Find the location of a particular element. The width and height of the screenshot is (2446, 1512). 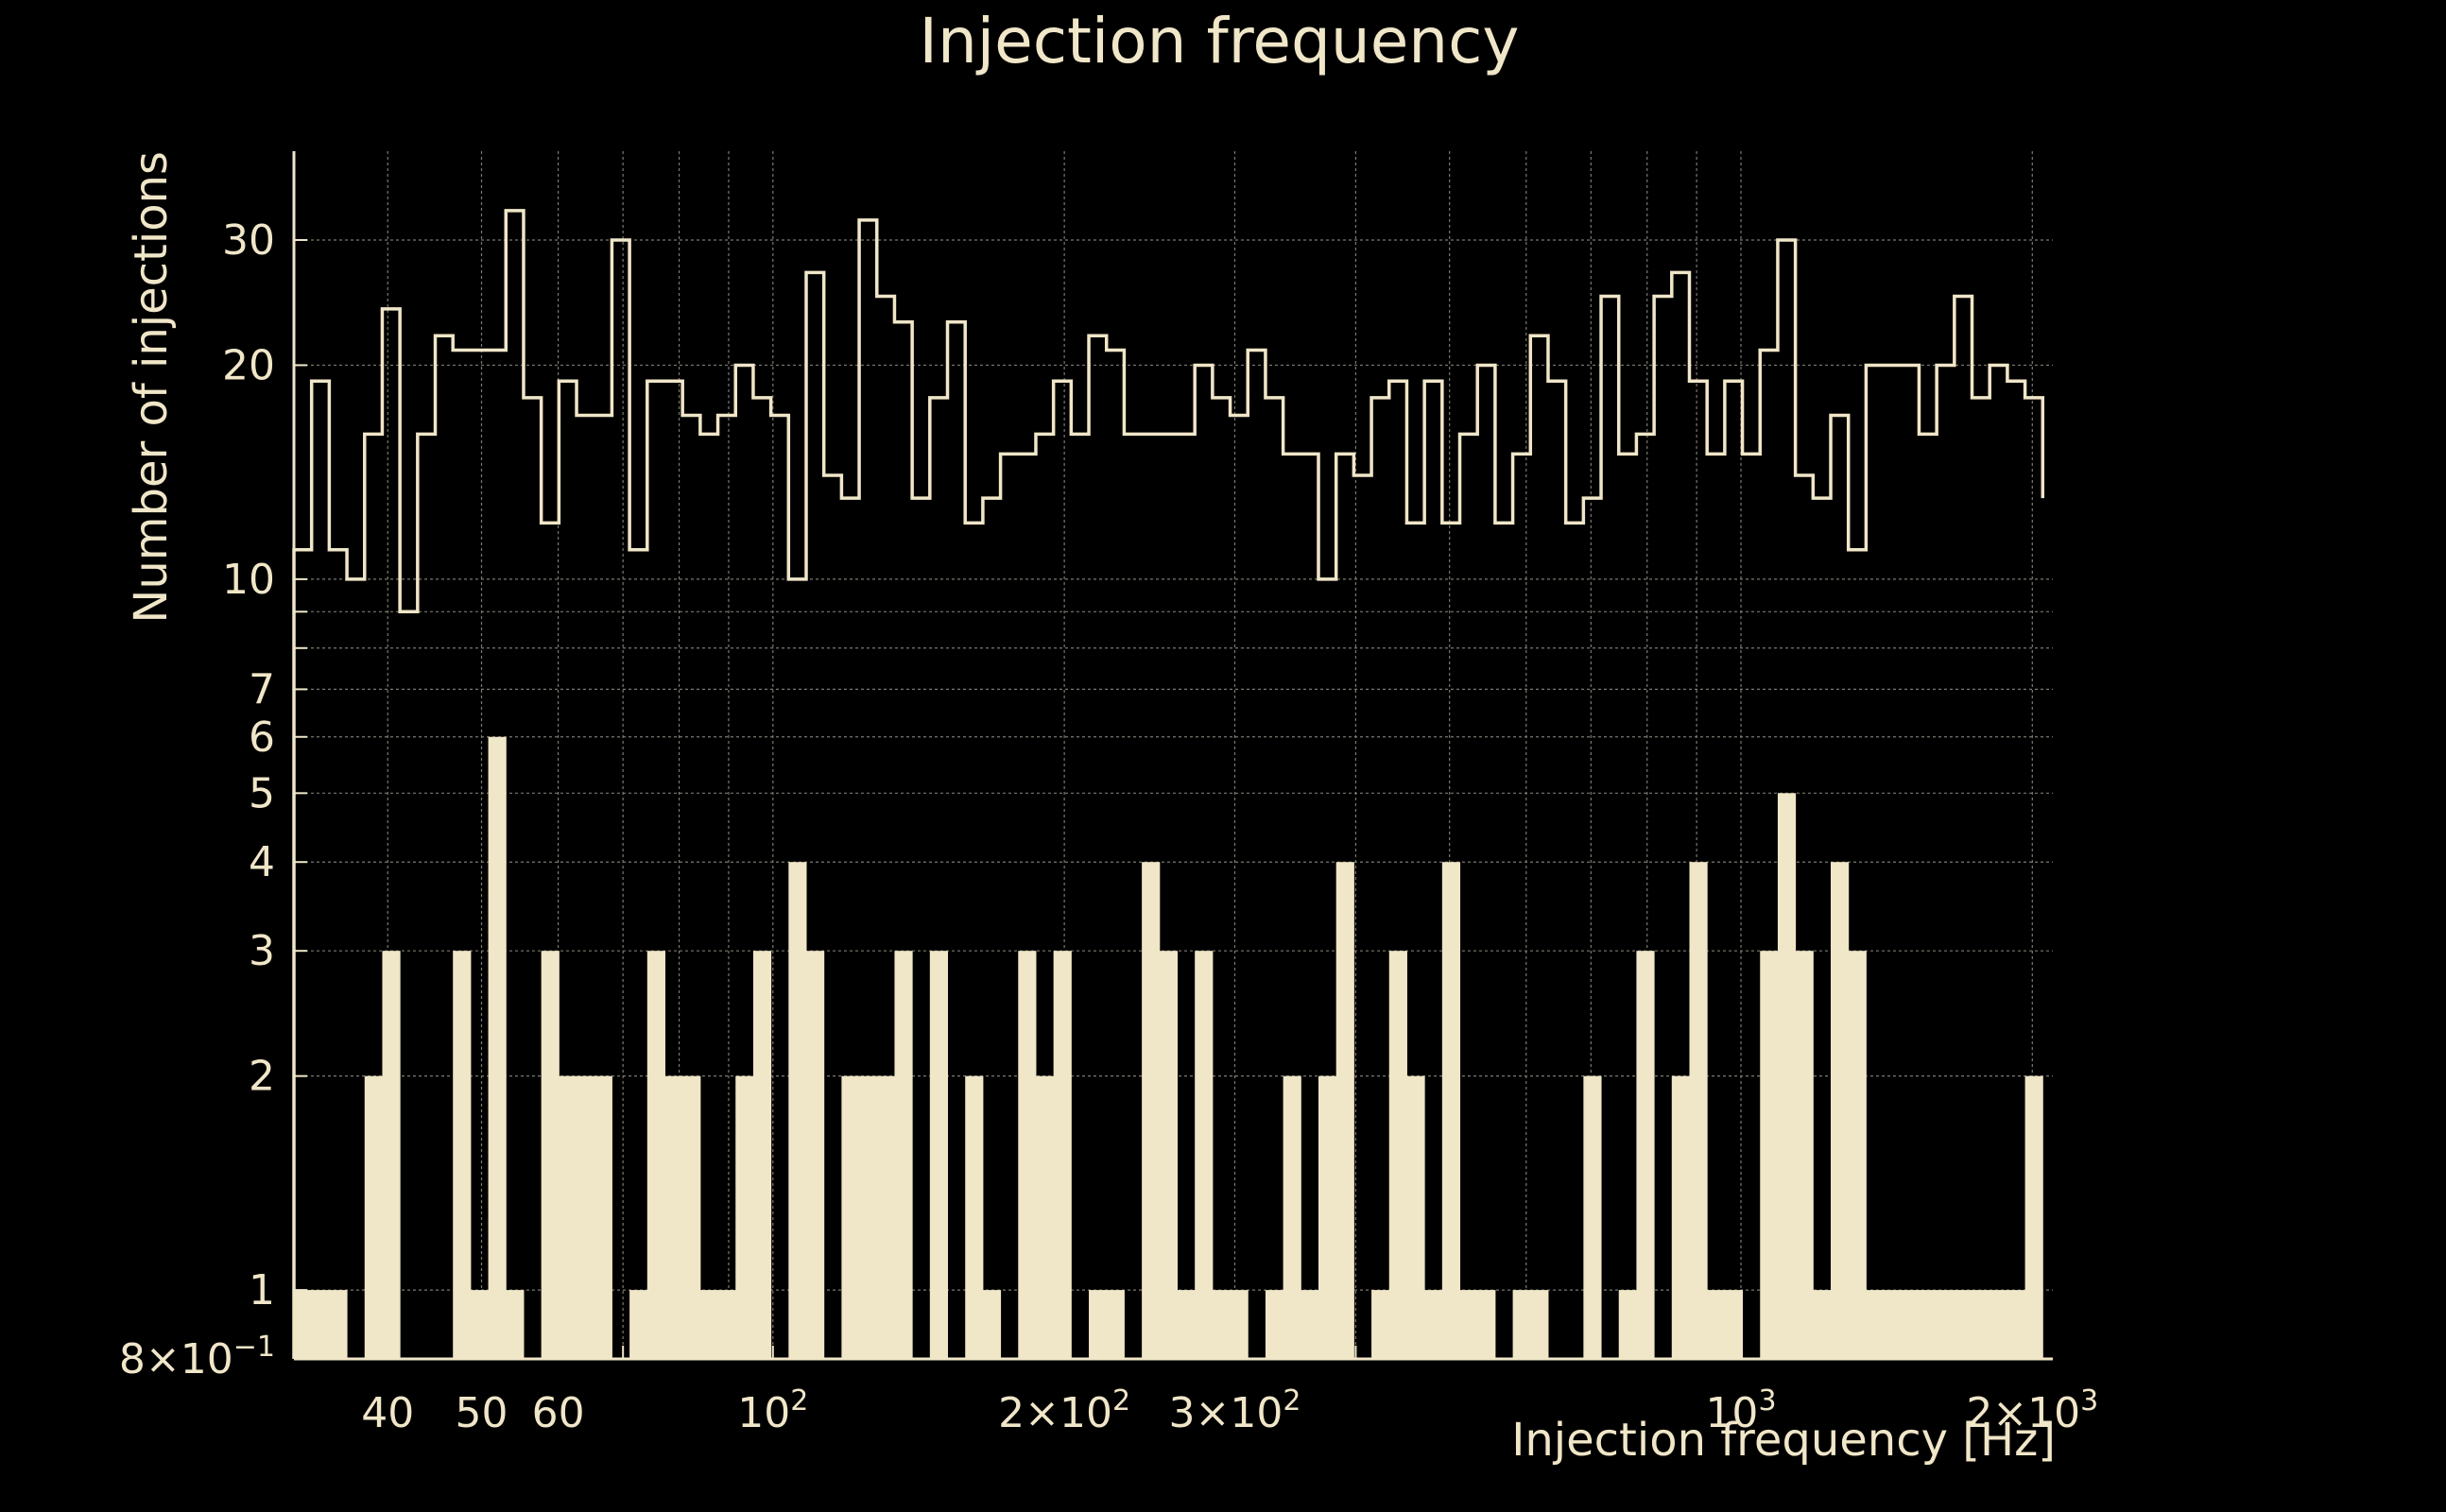

x-tick-label: 60 is located at coordinates (558, 1413).